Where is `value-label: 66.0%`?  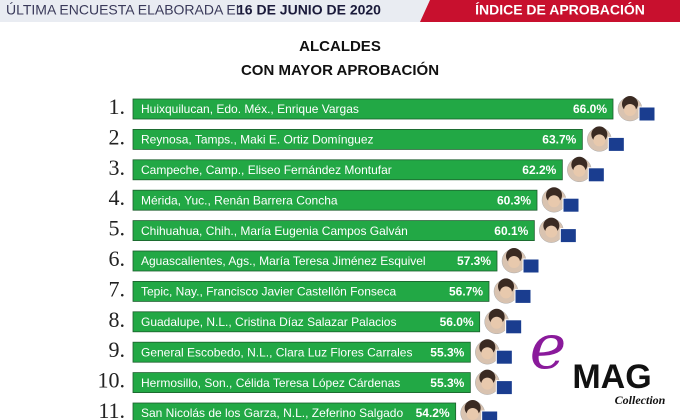 value-label: 66.0% is located at coordinates (590, 109).